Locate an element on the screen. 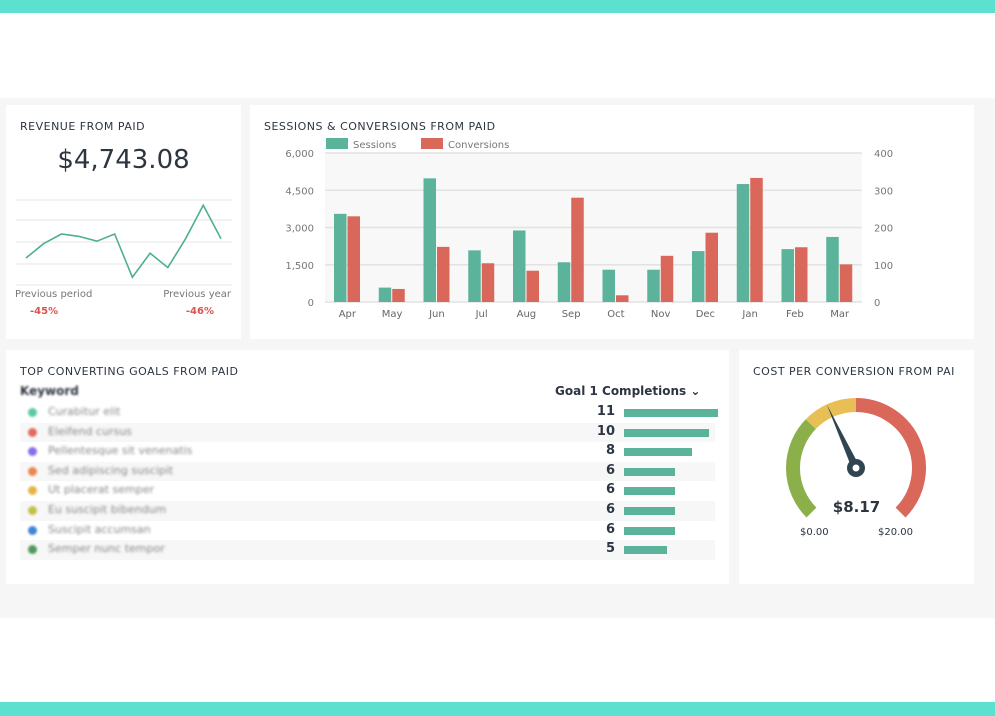 The width and height of the screenshot is (995, 716). x-tick: Nov is located at coordinates (661, 314).